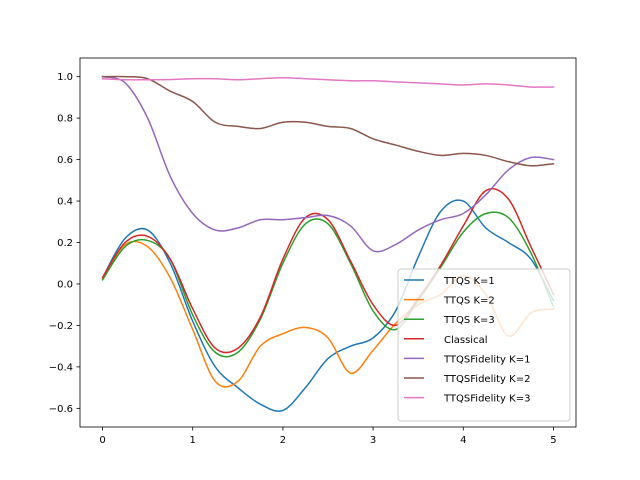  What do you see at coordinates (486, 359) in the screenshot?
I see `legend-label-ttqsfidelity-k-1: TTQSFidelity K=1` at bounding box center [486, 359].